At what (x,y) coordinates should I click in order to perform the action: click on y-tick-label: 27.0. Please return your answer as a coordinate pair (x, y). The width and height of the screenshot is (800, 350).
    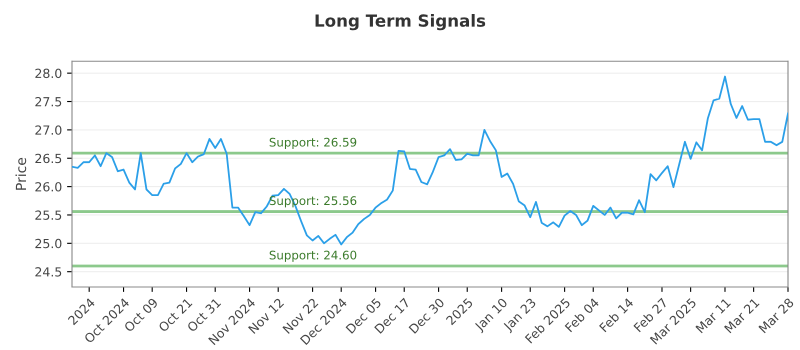
    Looking at the image, I should click on (48, 130).